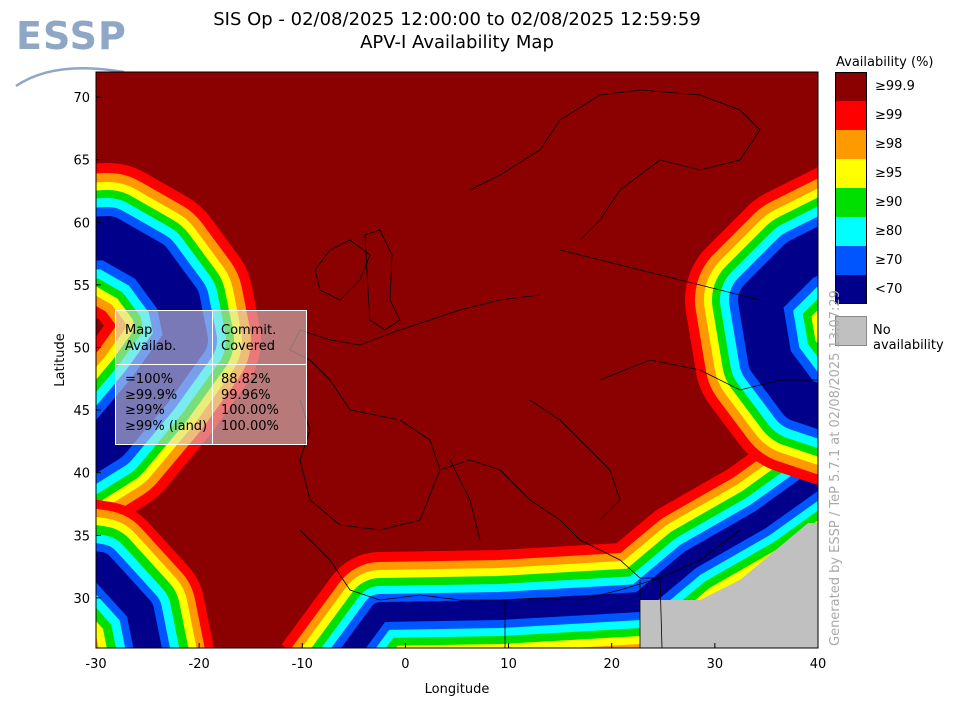  I want to click on x-tick-label: -30, so click(95, 664).